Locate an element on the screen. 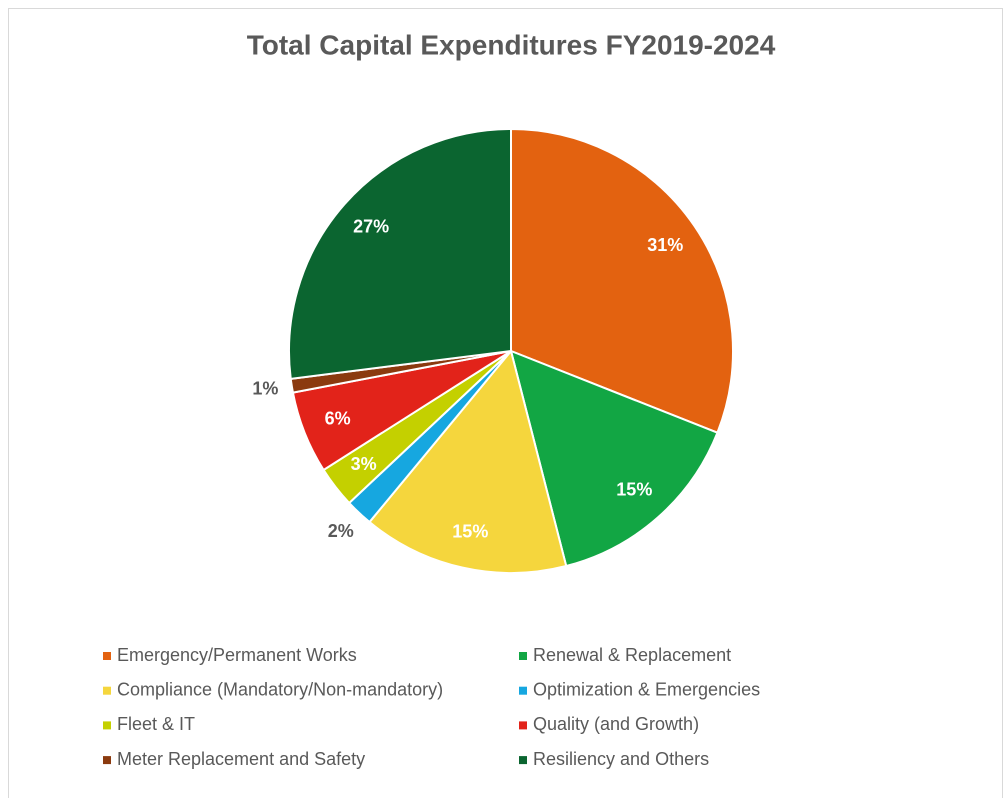 This screenshot has height=798, width=1005. legend-text: Meter Replacement and Safety is located at coordinates (241, 759).